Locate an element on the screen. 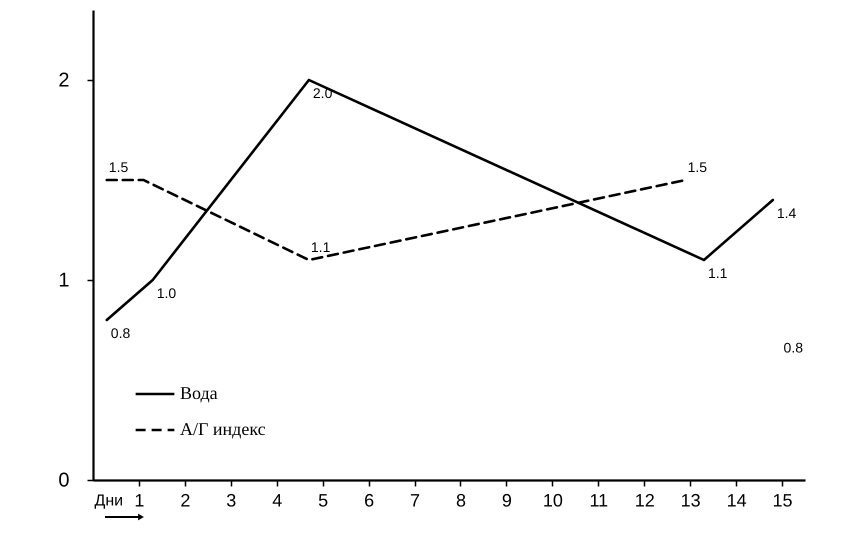 The width and height of the screenshot is (847, 542). x-tick-label: 14 is located at coordinates (736, 500).